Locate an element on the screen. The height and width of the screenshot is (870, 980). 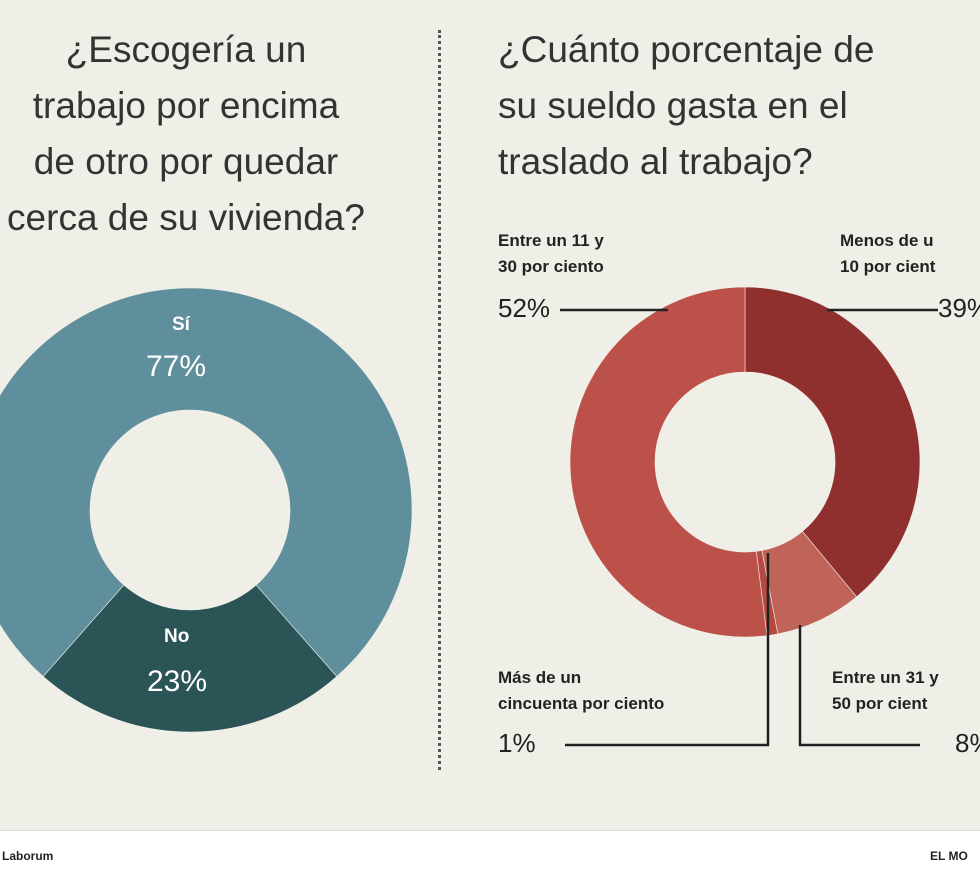
right-title-line-2: su sueldo gasta en el is located at coordinates (673, 105).